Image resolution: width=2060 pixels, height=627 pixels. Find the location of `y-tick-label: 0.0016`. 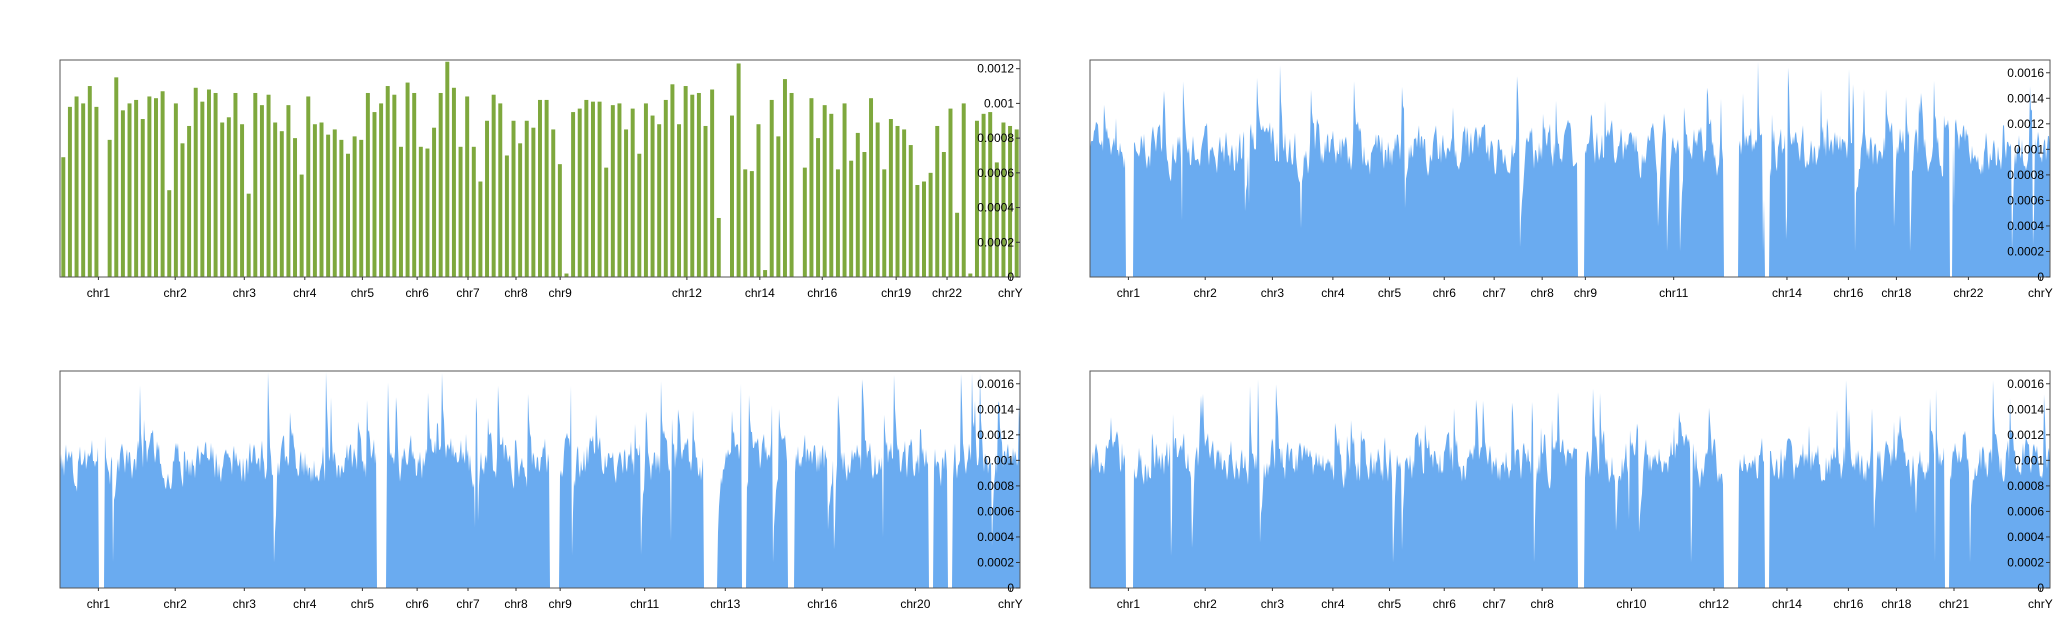

y-tick-label: 0.0016 is located at coordinates (2025, 73).